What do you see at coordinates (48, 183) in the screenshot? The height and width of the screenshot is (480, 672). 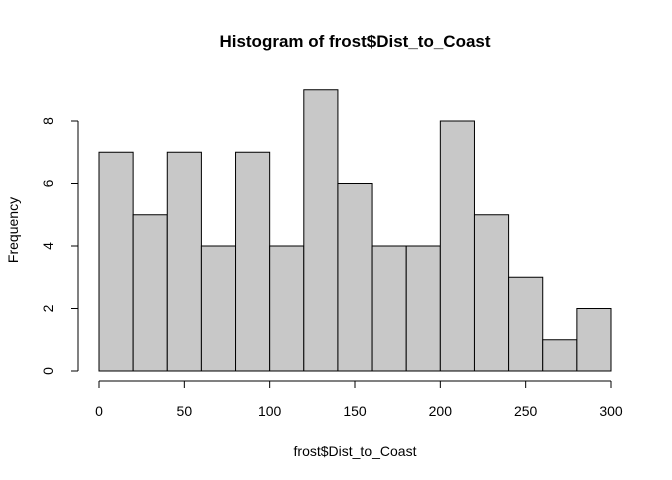 I see `y-tick-label: 6` at bounding box center [48, 183].